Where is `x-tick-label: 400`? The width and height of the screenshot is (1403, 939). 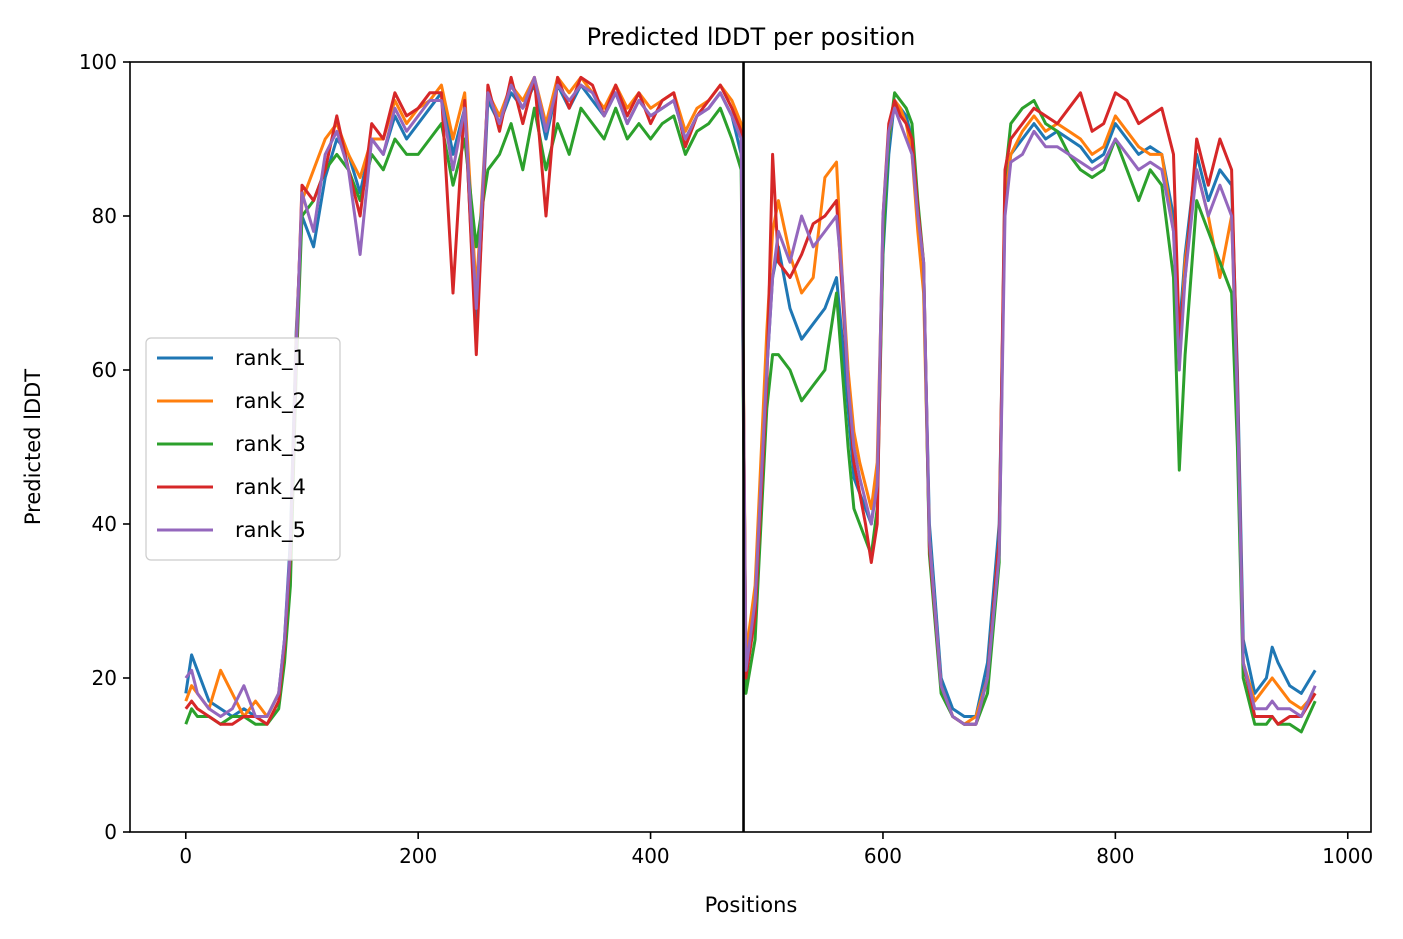 x-tick-label: 400 is located at coordinates (650, 856).